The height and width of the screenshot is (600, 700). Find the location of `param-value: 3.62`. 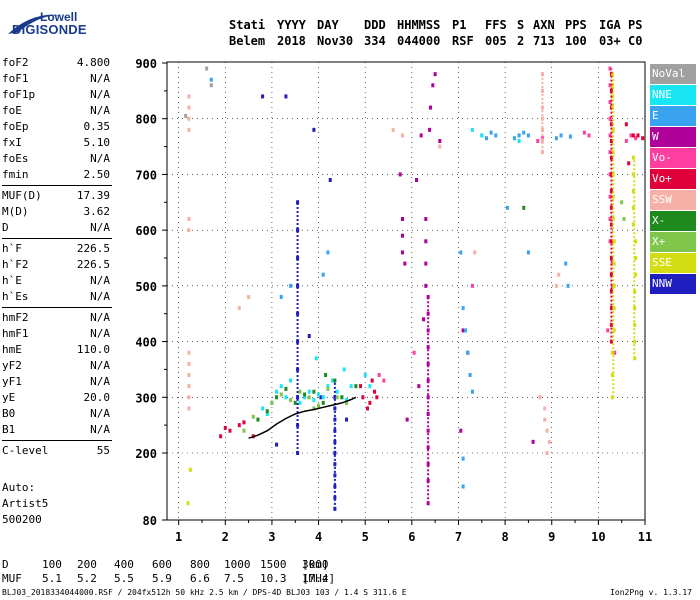

param-value: 3.62 is located at coordinates (97, 211).